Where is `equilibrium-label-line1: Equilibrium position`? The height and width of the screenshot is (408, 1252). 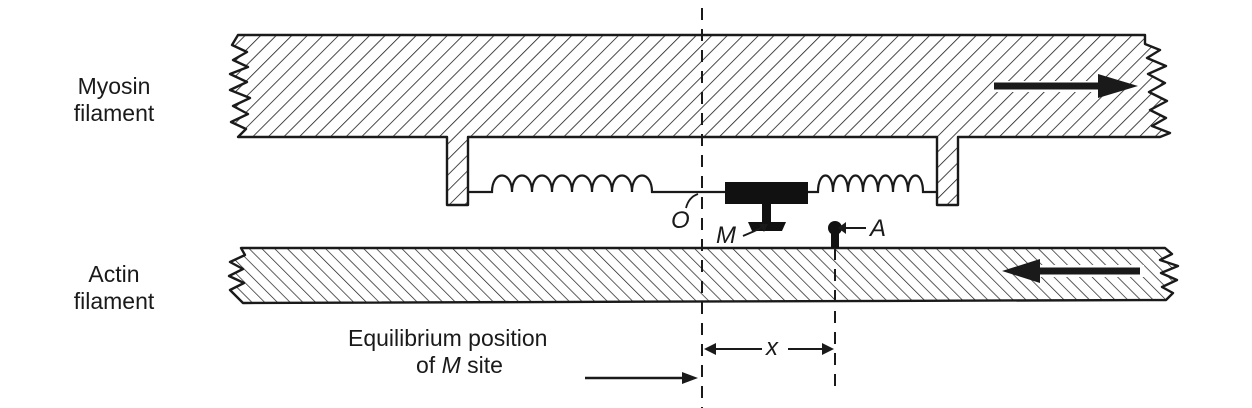 equilibrium-label-line1: Equilibrium position is located at coordinates (448, 338).